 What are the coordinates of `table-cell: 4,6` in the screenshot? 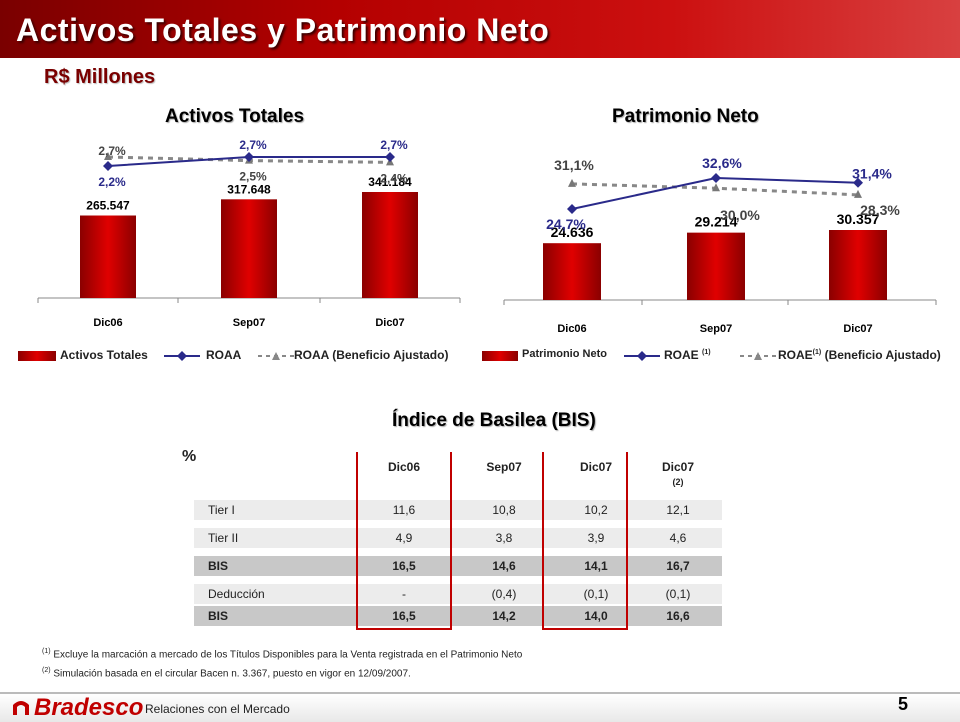 It's located at (678, 538).